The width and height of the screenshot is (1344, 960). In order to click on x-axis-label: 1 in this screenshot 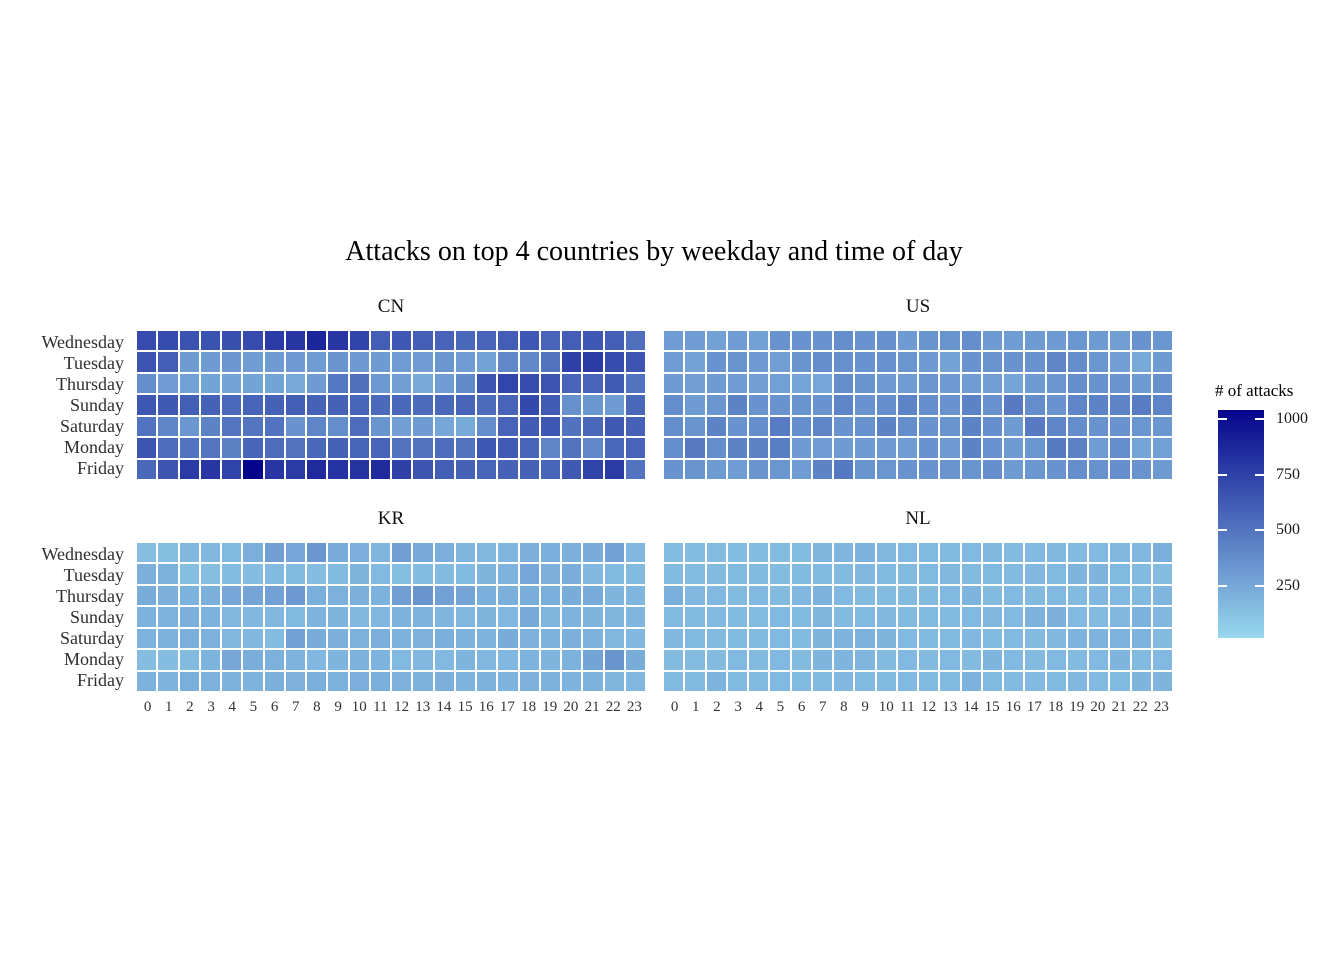, I will do `click(695, 707)`.